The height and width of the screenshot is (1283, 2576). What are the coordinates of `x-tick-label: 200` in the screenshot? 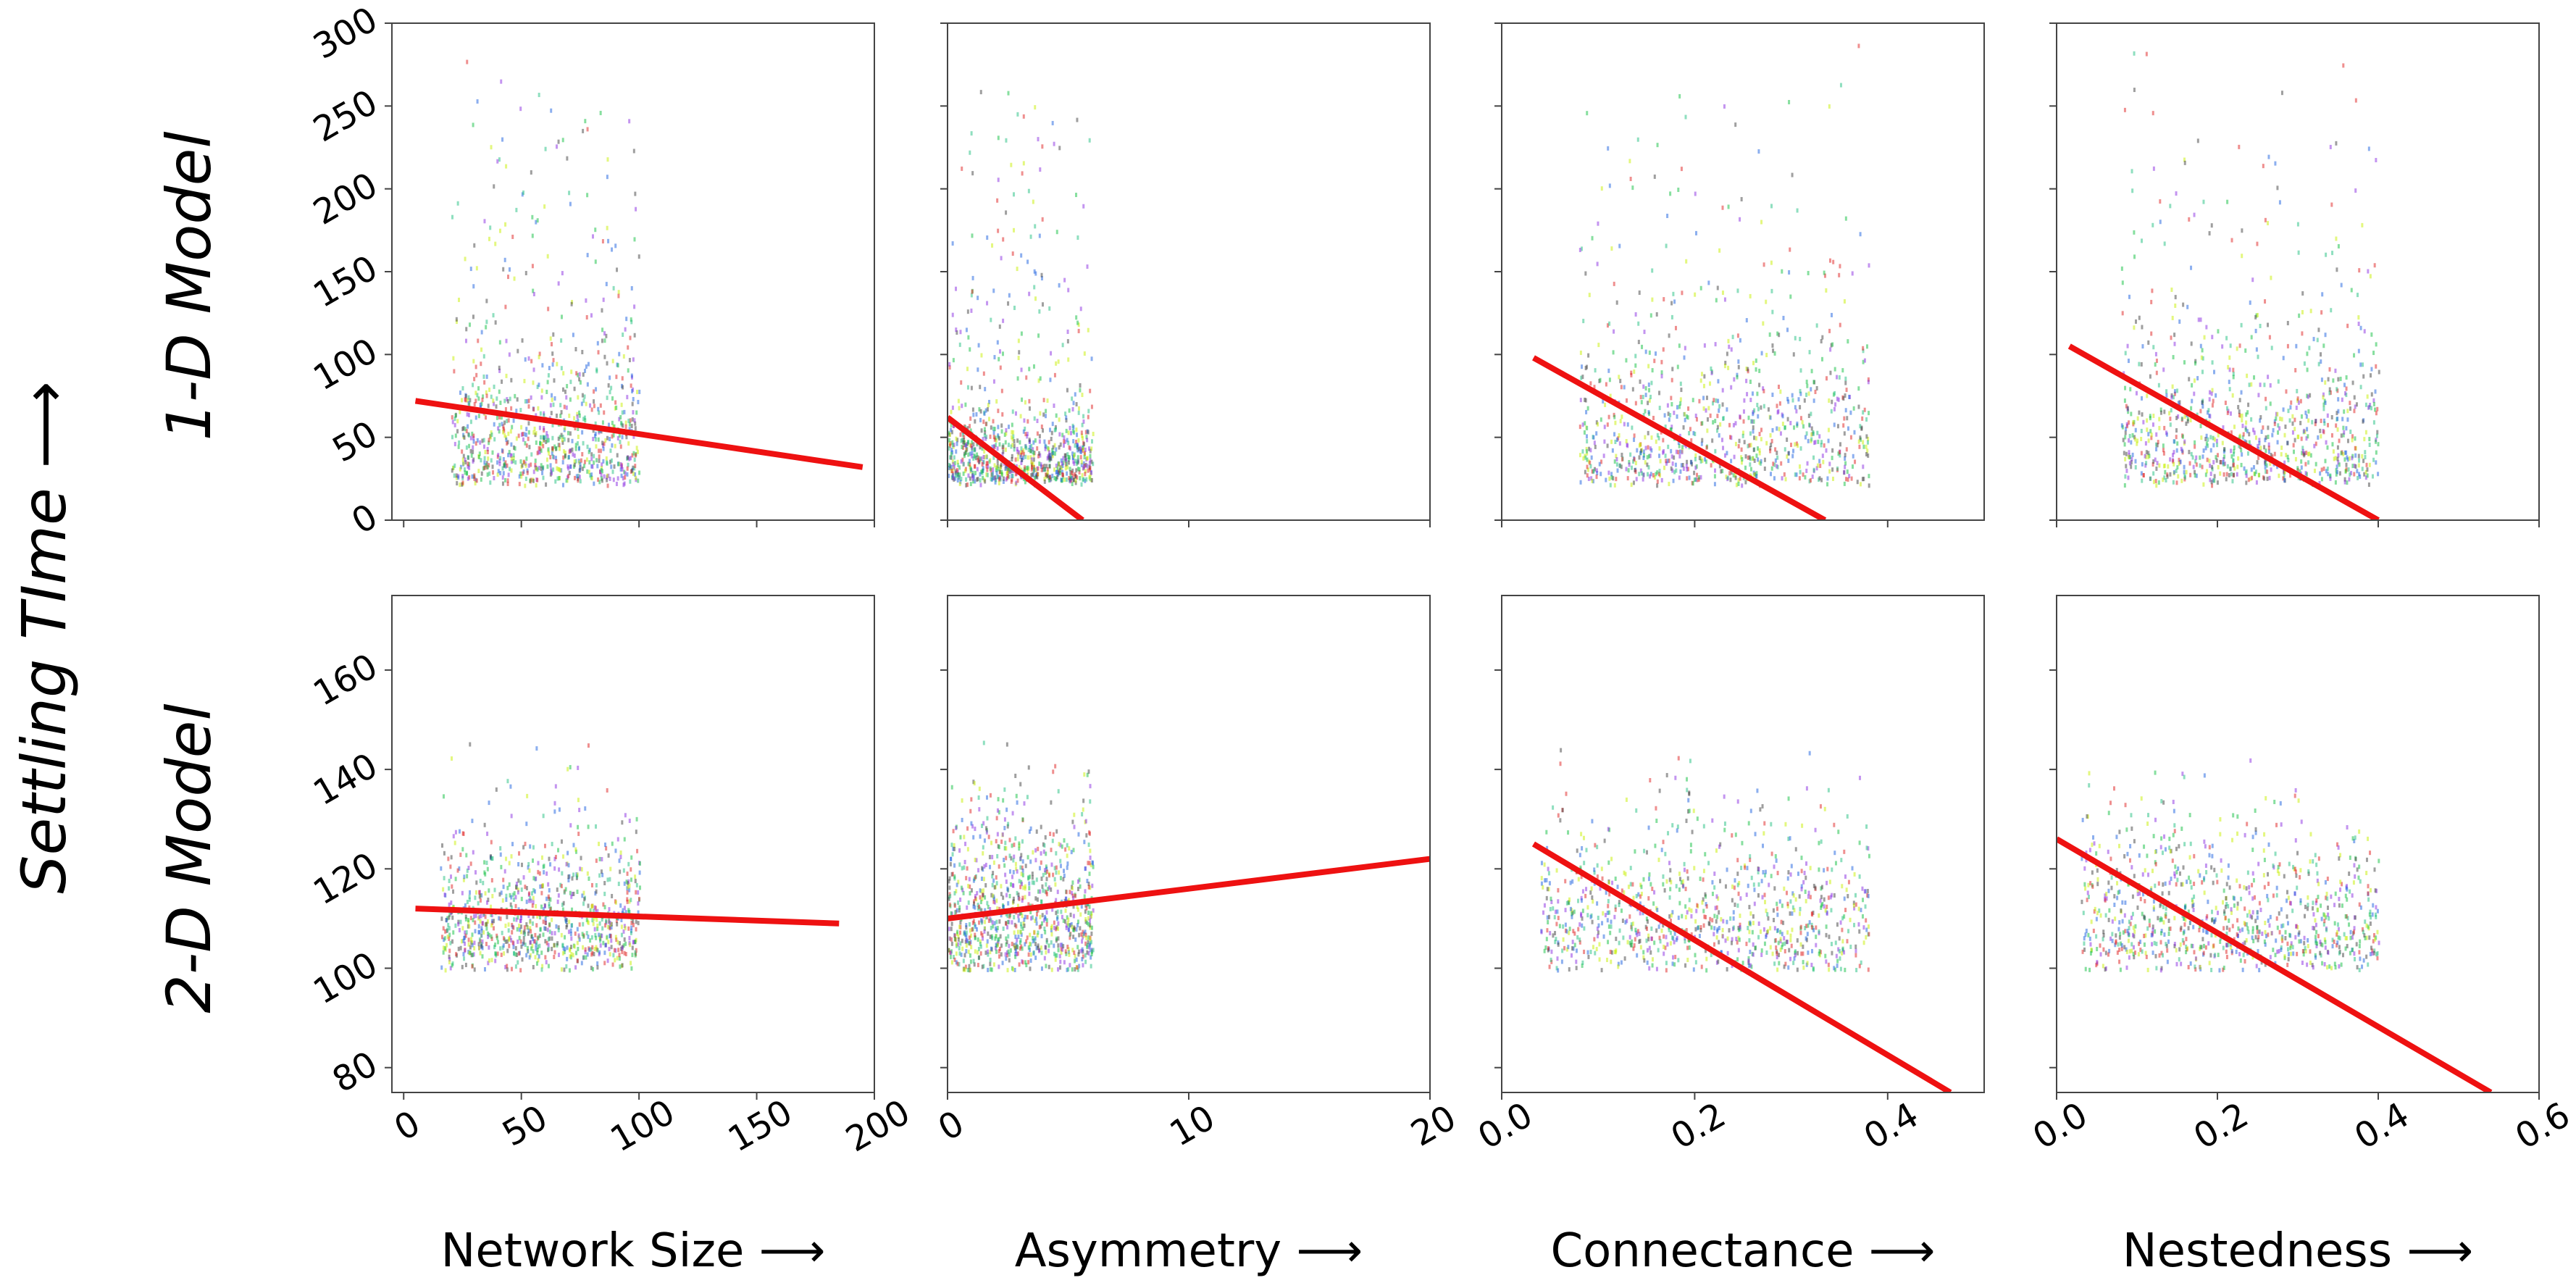 It's located at (877, 1126).